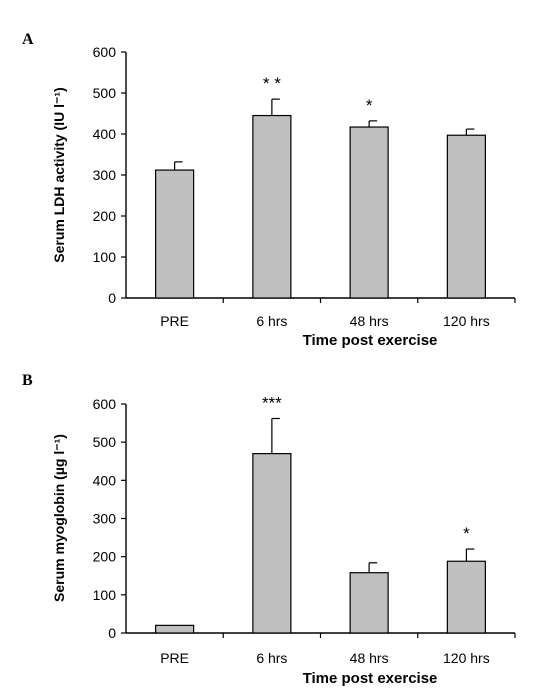  I want to click on panel-b-y-tick-label: 0, so click(112, 633).